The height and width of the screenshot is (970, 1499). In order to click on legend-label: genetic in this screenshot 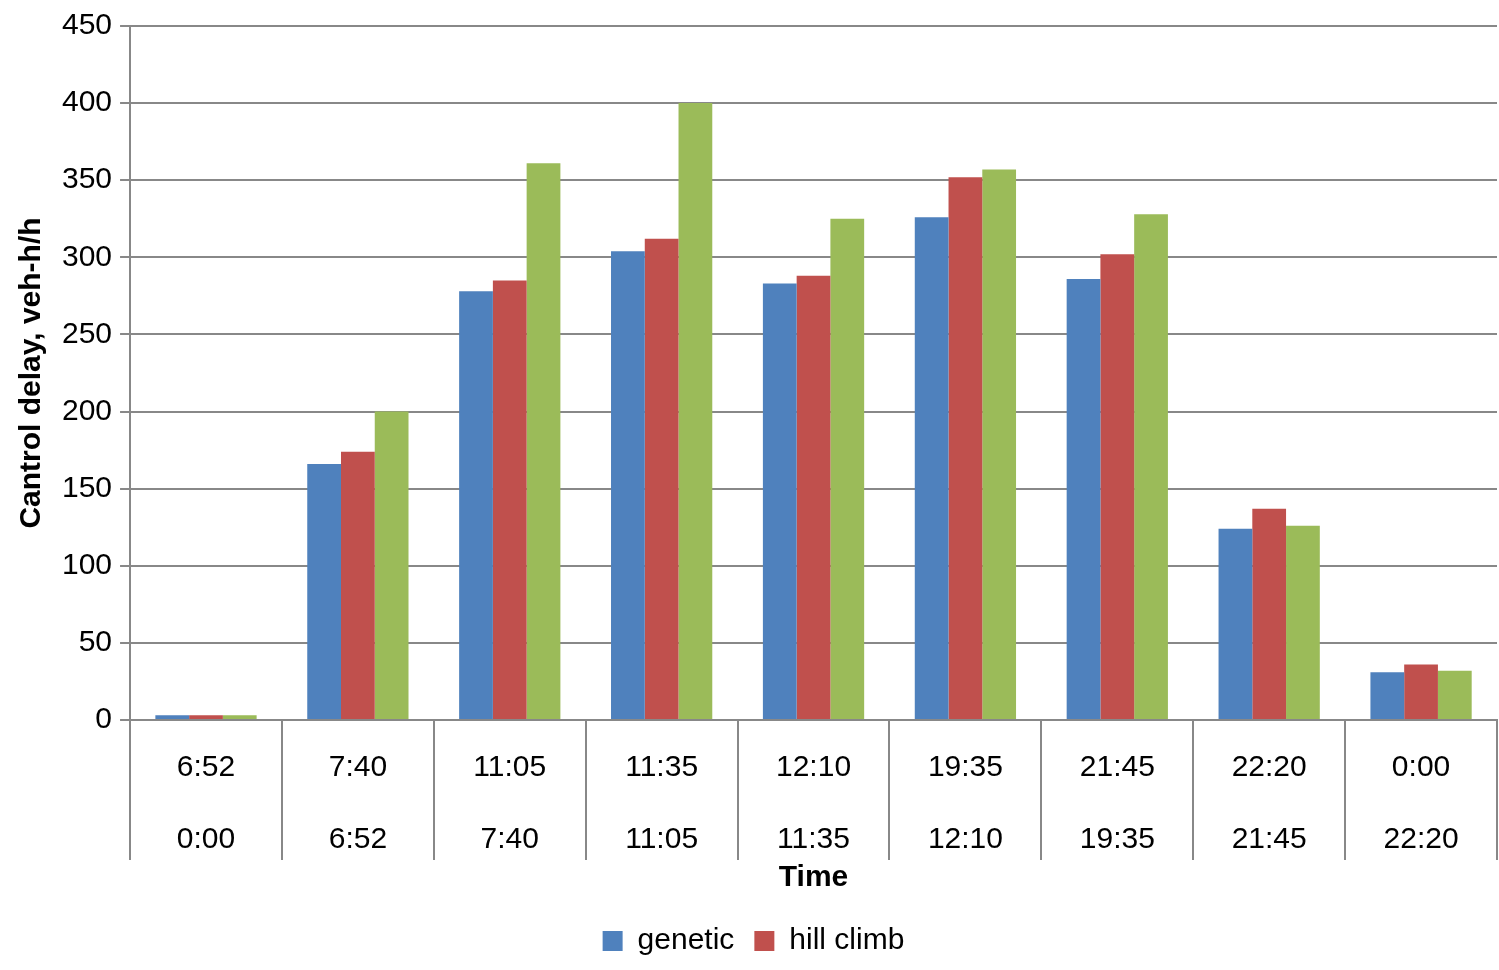, I will do `click(686, 939)`.